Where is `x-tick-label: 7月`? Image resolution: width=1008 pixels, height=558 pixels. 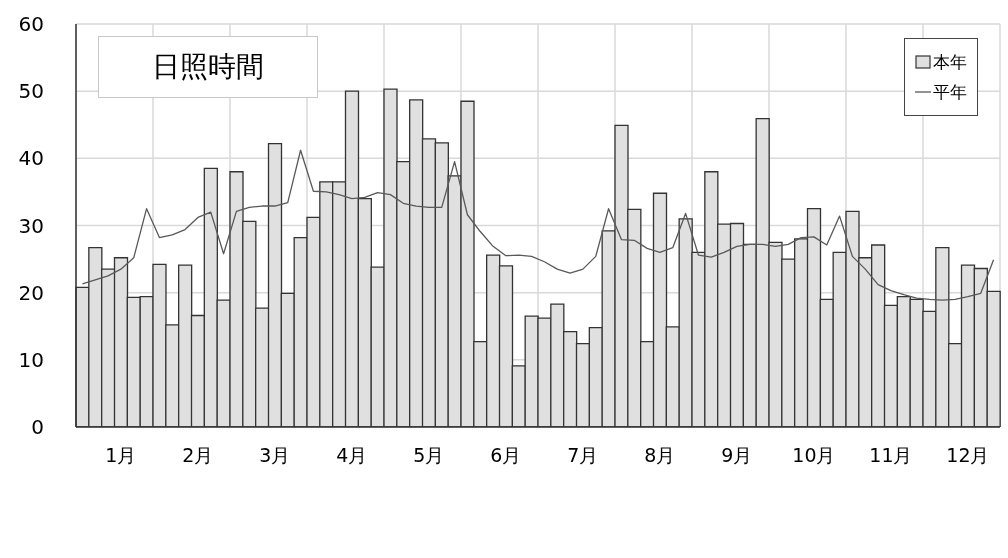
x-tick-label: 7月 is located at coordinates (583, 455).